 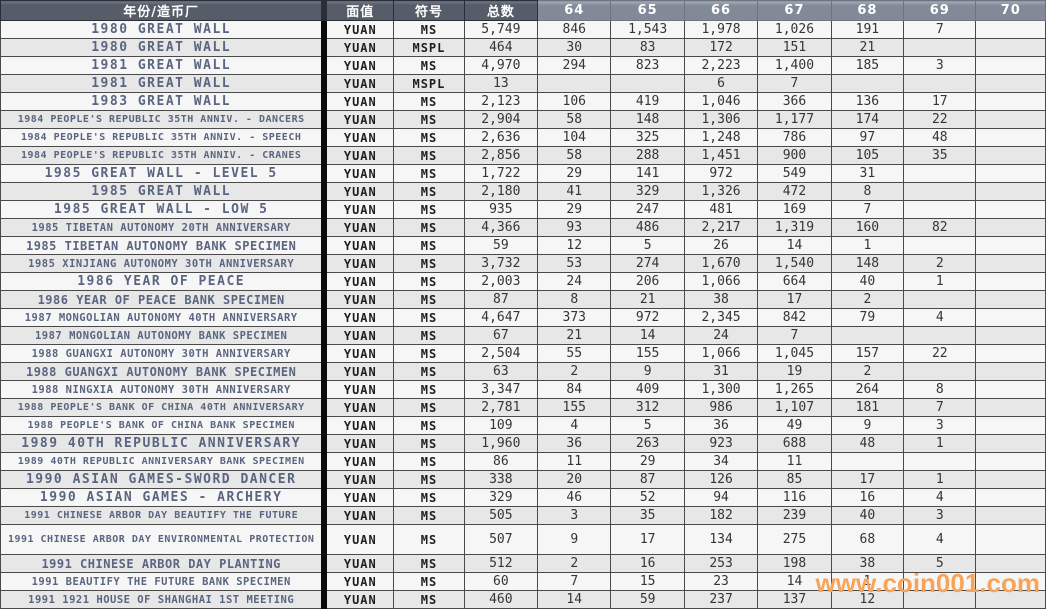 What do you see at coordinates (647, 407) in the screenshot?
I see `grade-65-count-cell: 312` at bounding box center [647, 407].